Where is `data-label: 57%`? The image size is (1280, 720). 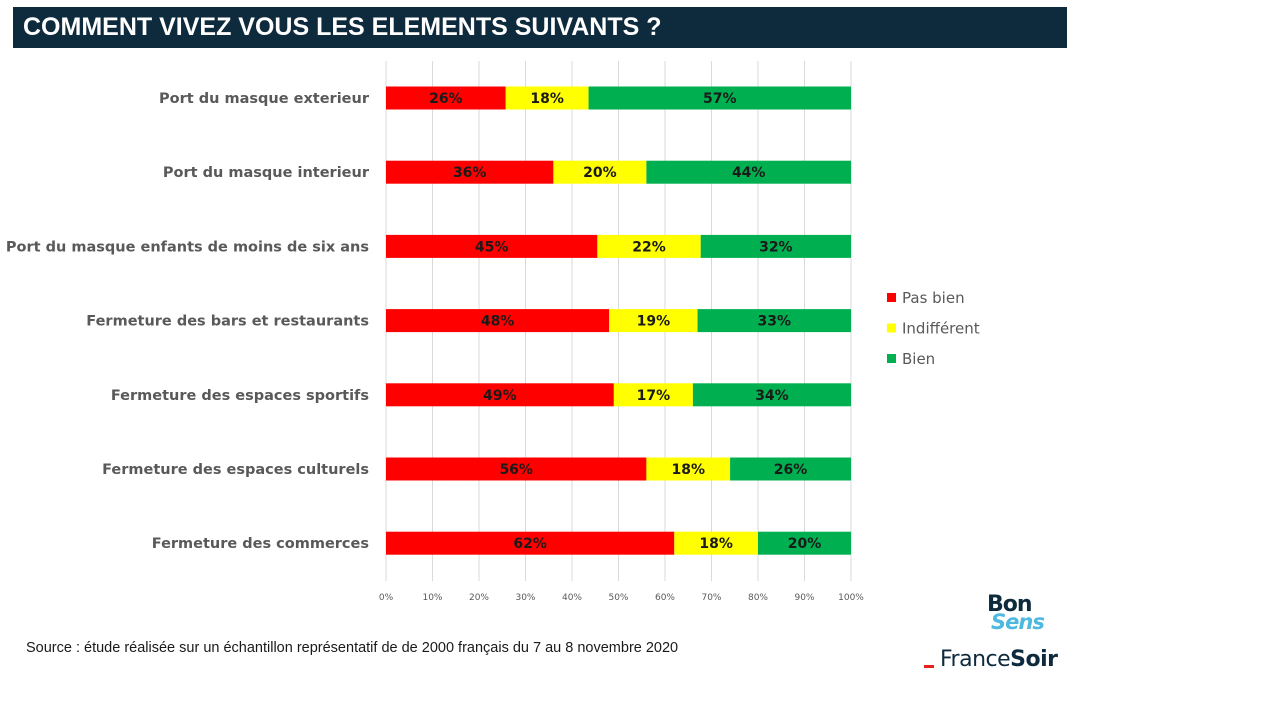 data-label: 57% is located at coordinates (720, 99).